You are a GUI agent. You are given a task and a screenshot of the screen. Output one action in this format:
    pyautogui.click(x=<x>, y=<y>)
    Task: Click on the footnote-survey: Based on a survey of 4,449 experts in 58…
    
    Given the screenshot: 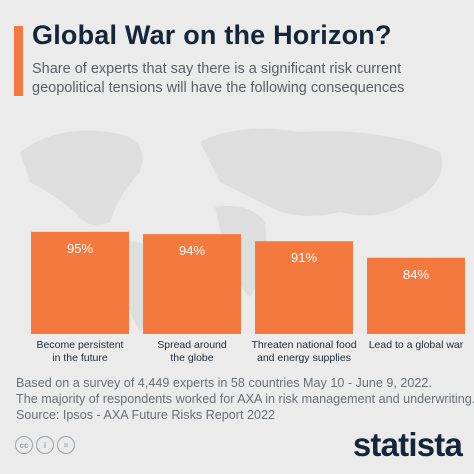 What is the action you would take?
    pyautogui.click(x=224, y=383)
    